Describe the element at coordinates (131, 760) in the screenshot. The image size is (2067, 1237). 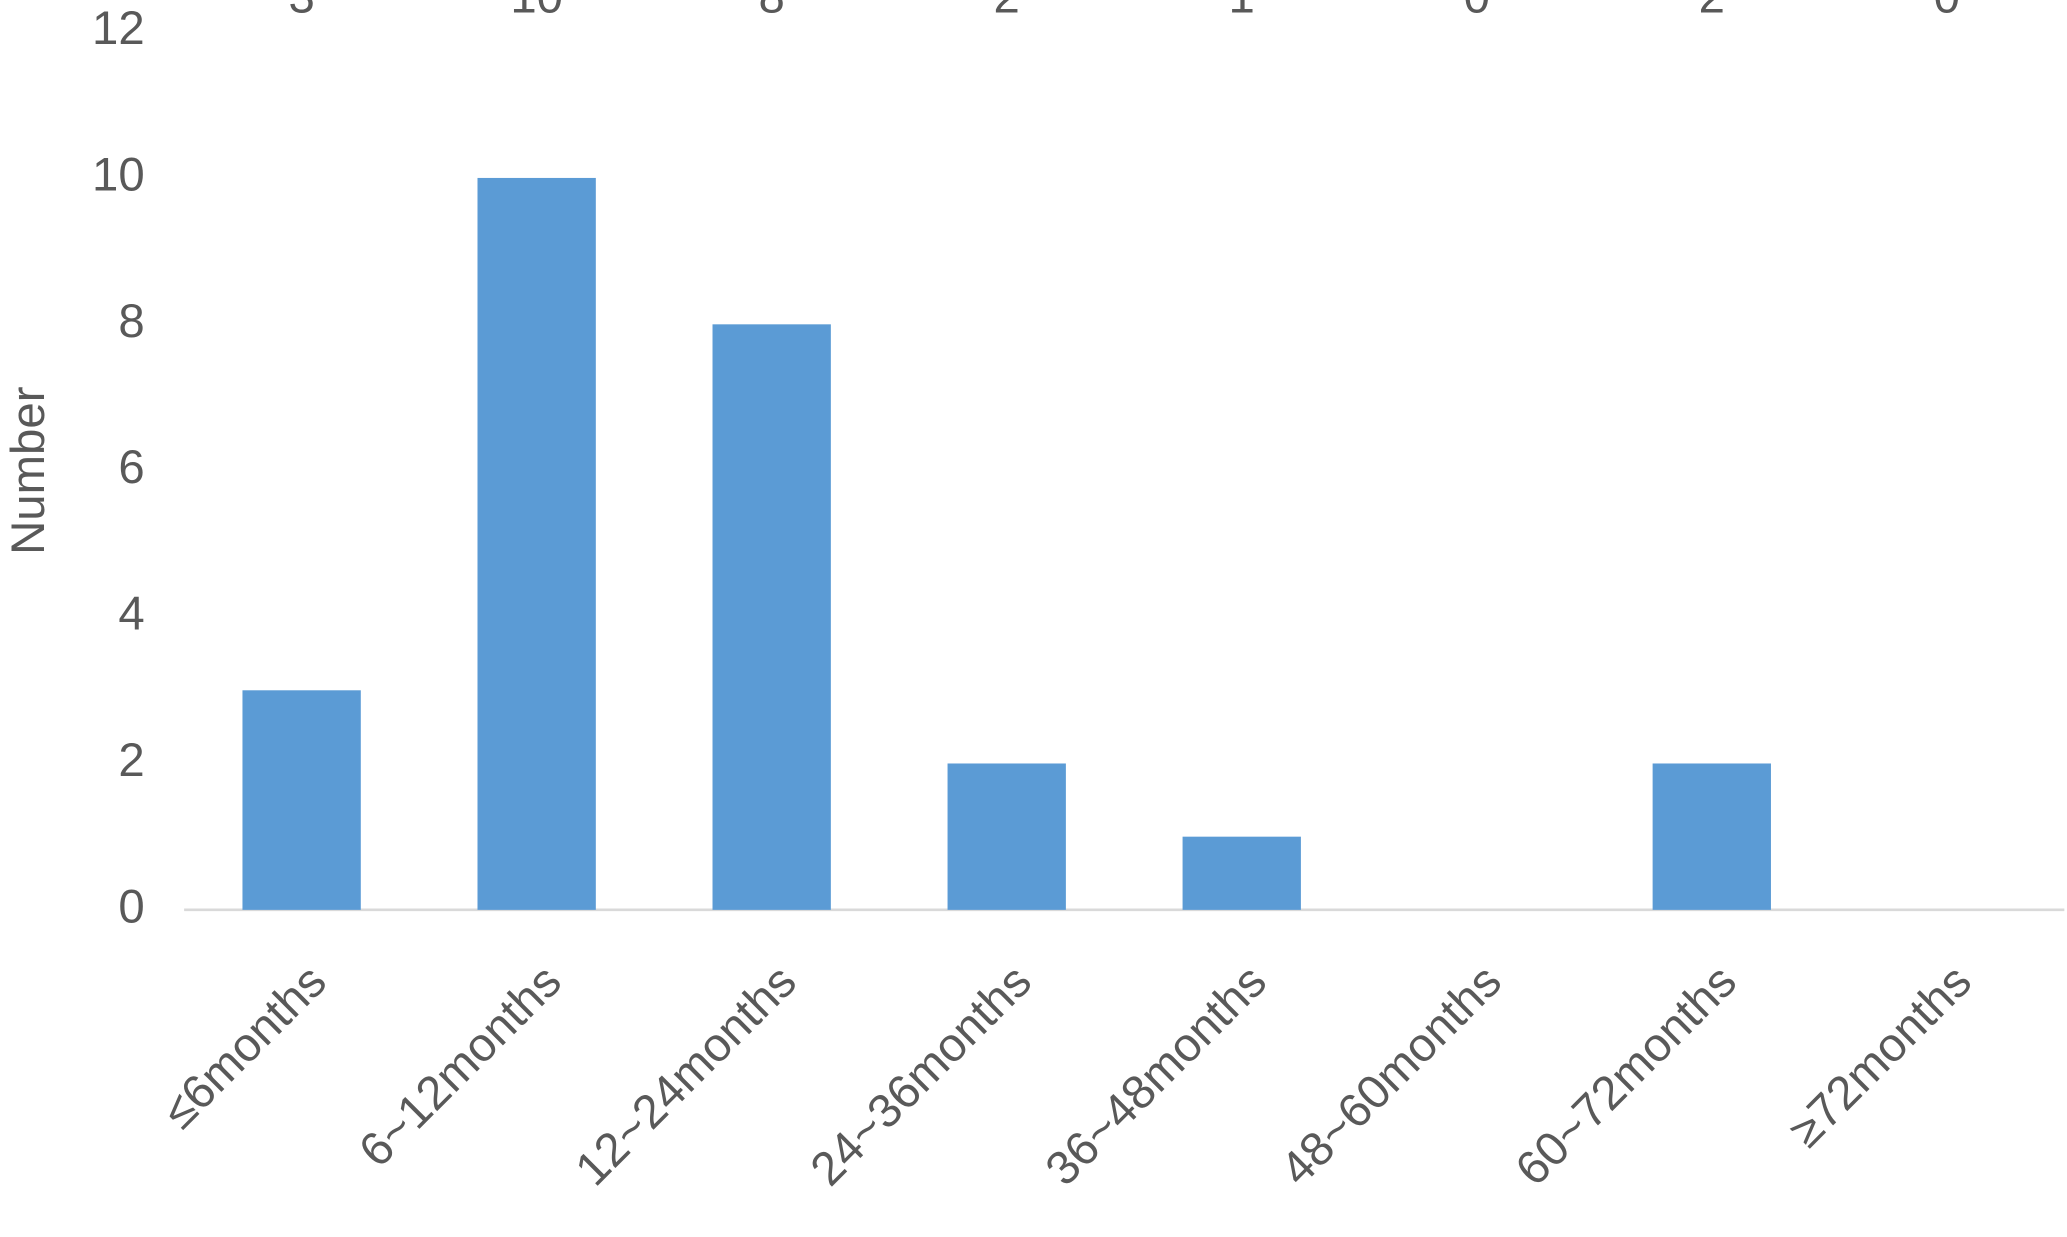
I see `y-tick-label: 2` at that location.